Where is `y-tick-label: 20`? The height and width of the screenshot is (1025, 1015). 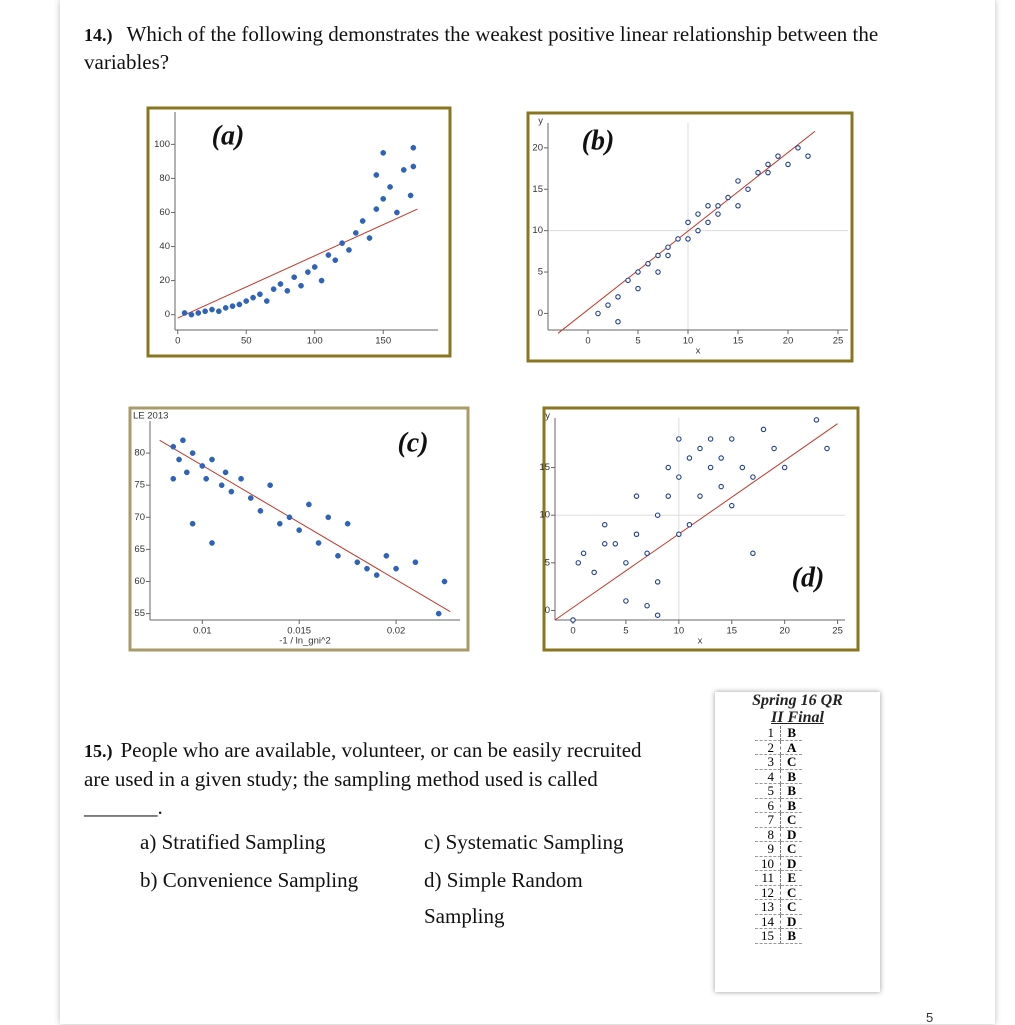 y-tick-label: 20 is located at coordinates (164, 280).